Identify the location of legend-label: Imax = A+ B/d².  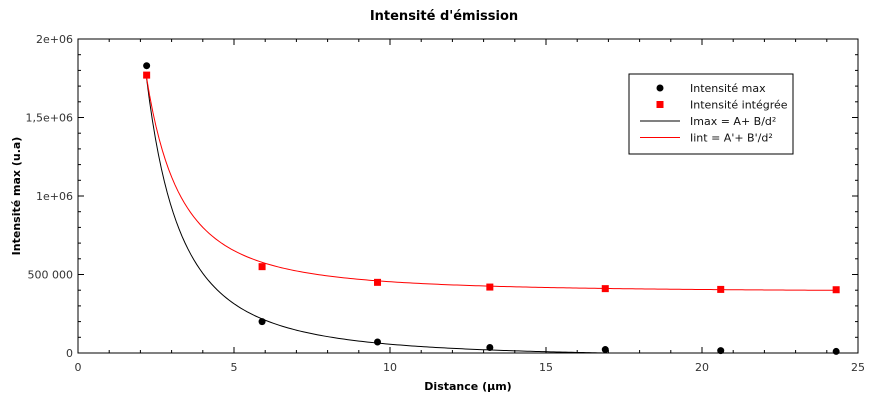
(733, 121).